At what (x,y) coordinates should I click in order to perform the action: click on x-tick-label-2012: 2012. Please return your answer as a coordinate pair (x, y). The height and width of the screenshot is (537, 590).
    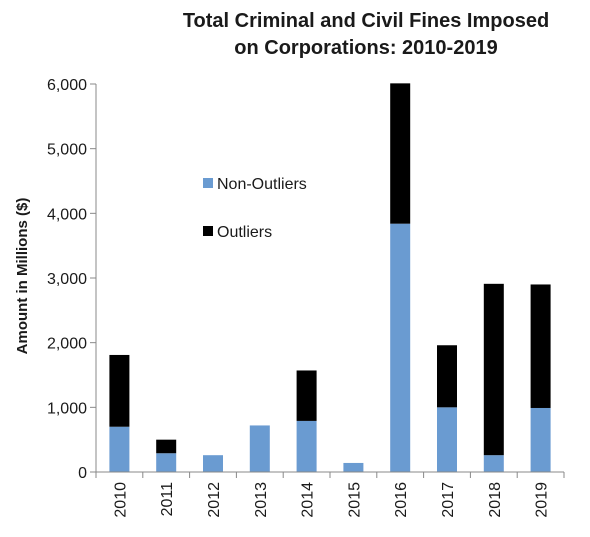
    Looking at the image, I should click on (214, 500).